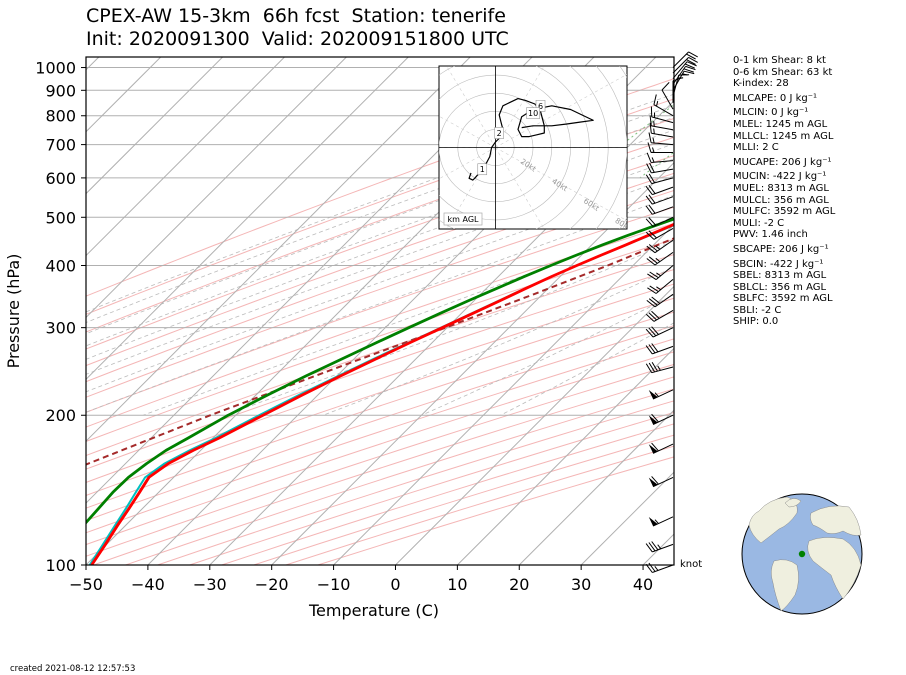  What do you see at coordinates (60, 178) in the screenshot?
I see `y-tick-label: 600` at bounding box center [60, 178].